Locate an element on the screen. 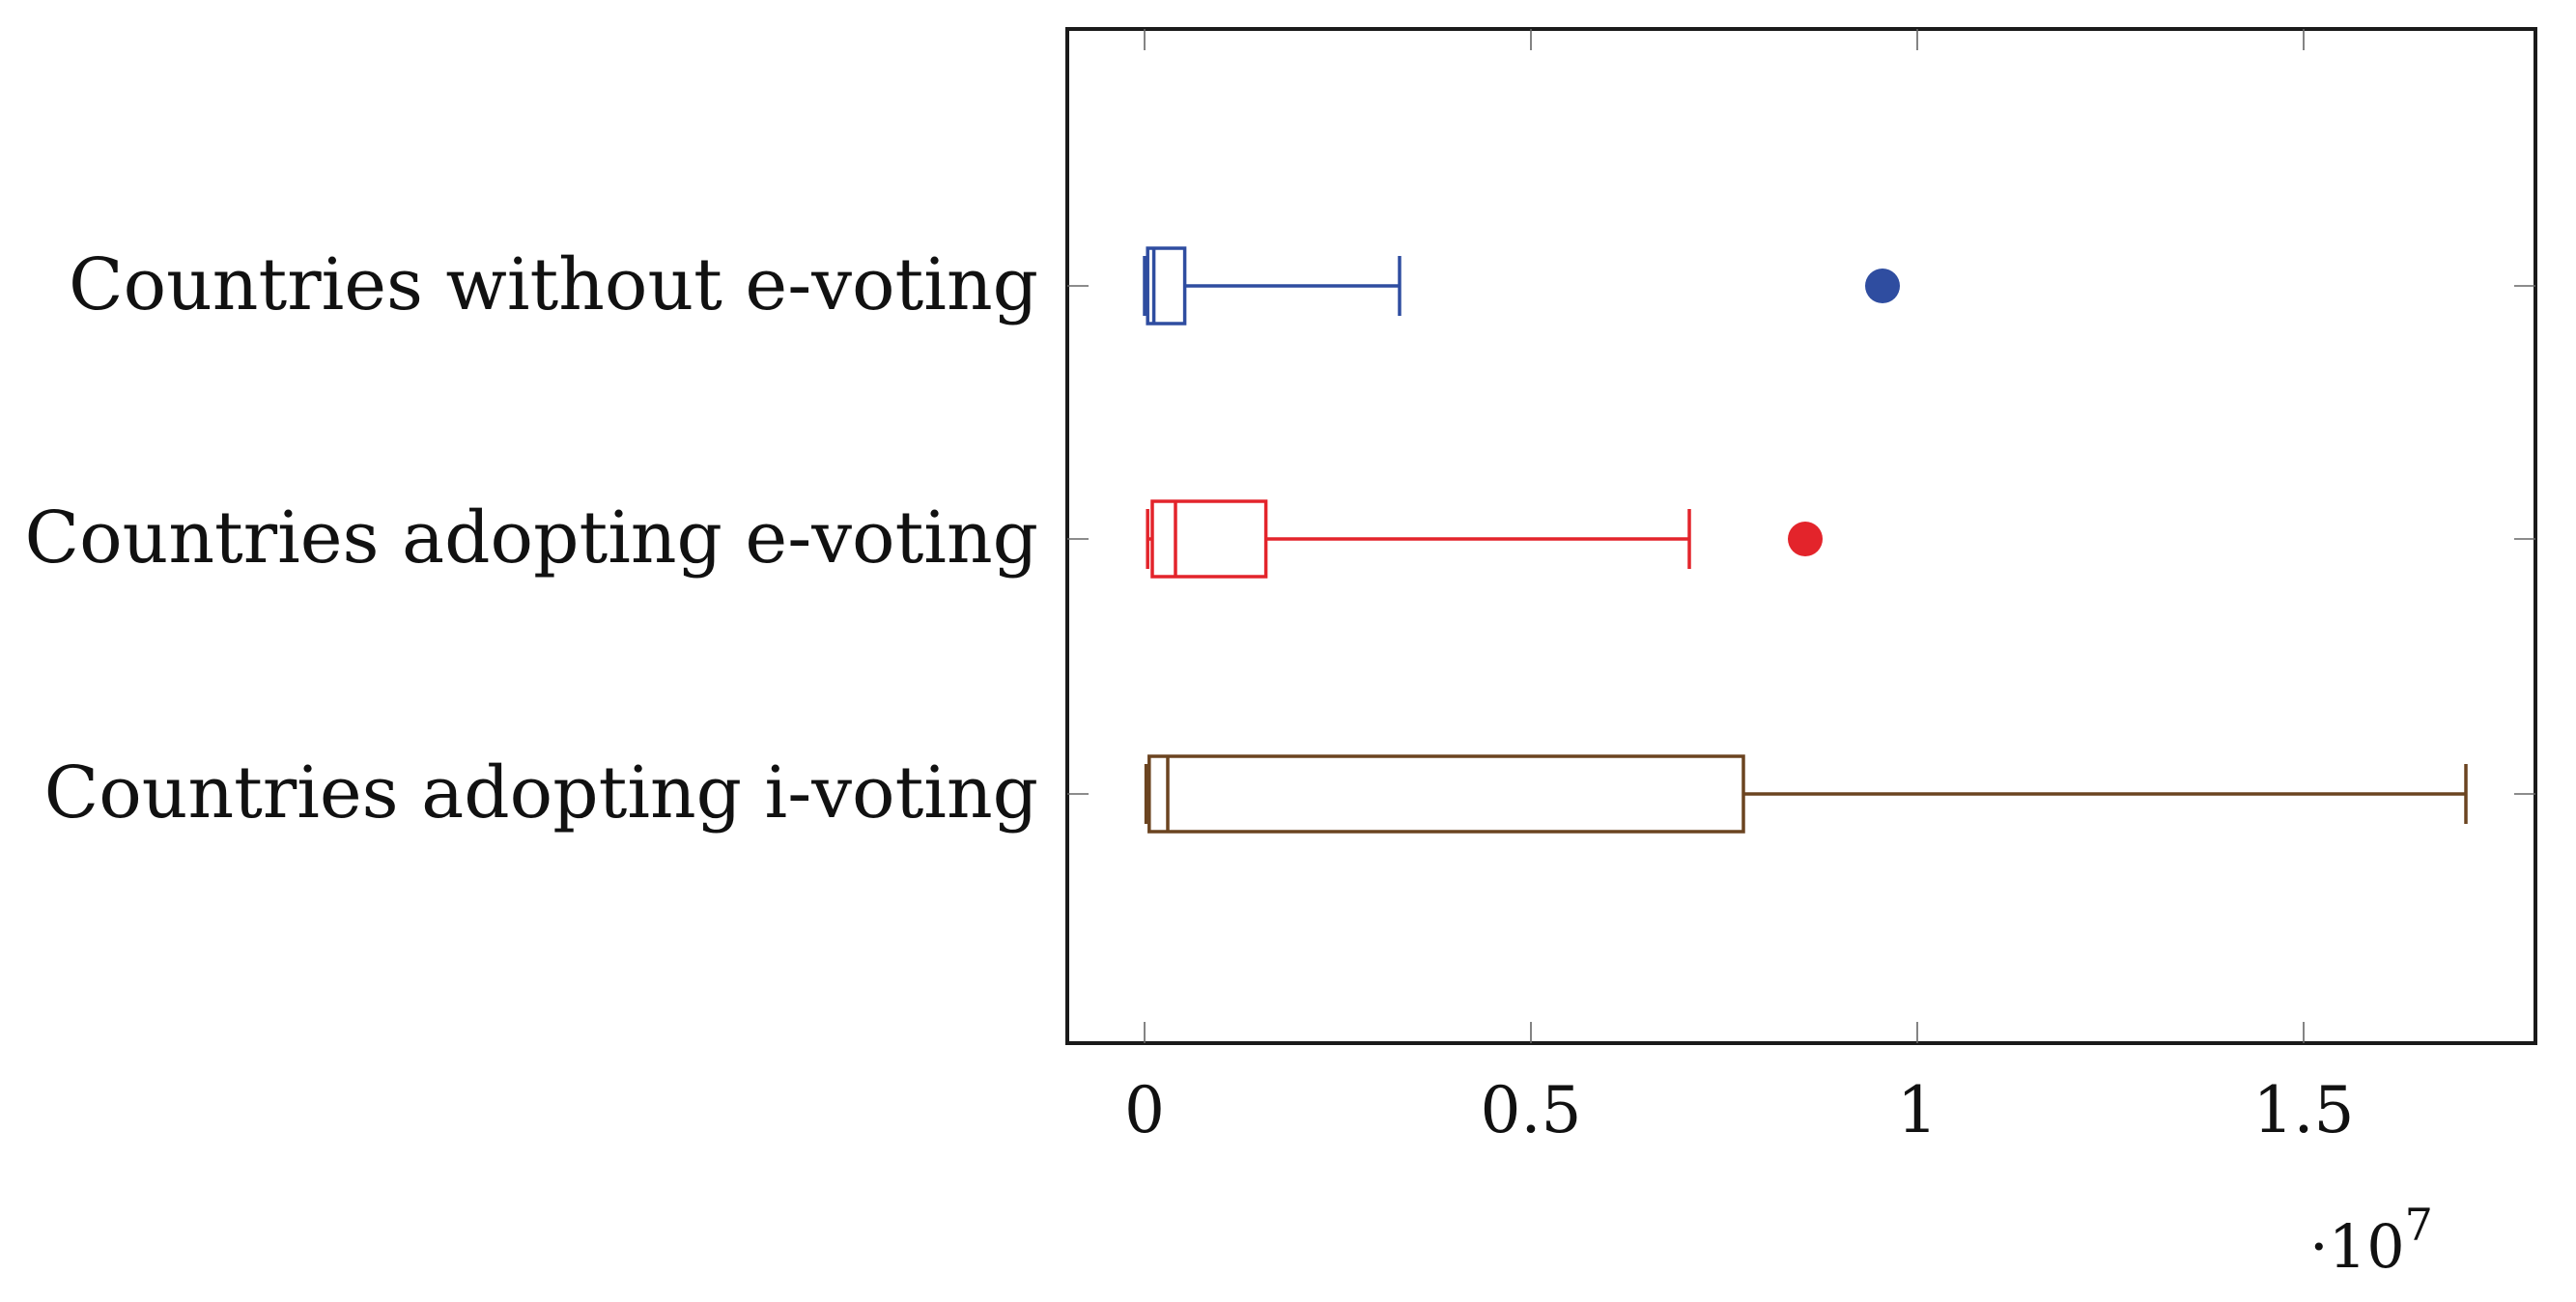 This screenshot has width=2576, height=1302. x-tick-label: 1.5 is located at coordinates (2304, 1110).